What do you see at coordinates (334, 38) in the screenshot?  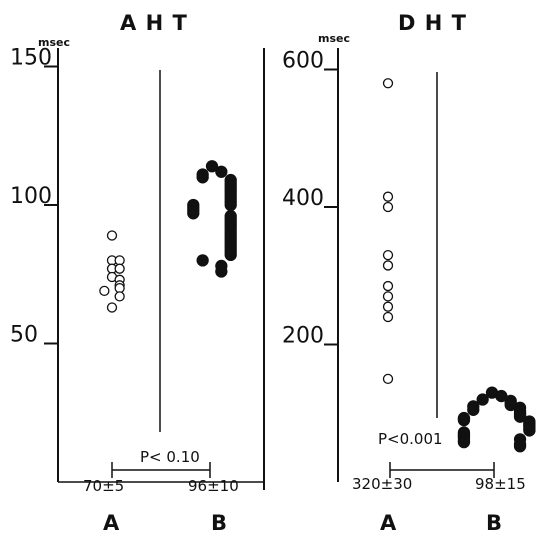 I see `panel-dht-unit-label: msec` at bounding box center [334, 38].